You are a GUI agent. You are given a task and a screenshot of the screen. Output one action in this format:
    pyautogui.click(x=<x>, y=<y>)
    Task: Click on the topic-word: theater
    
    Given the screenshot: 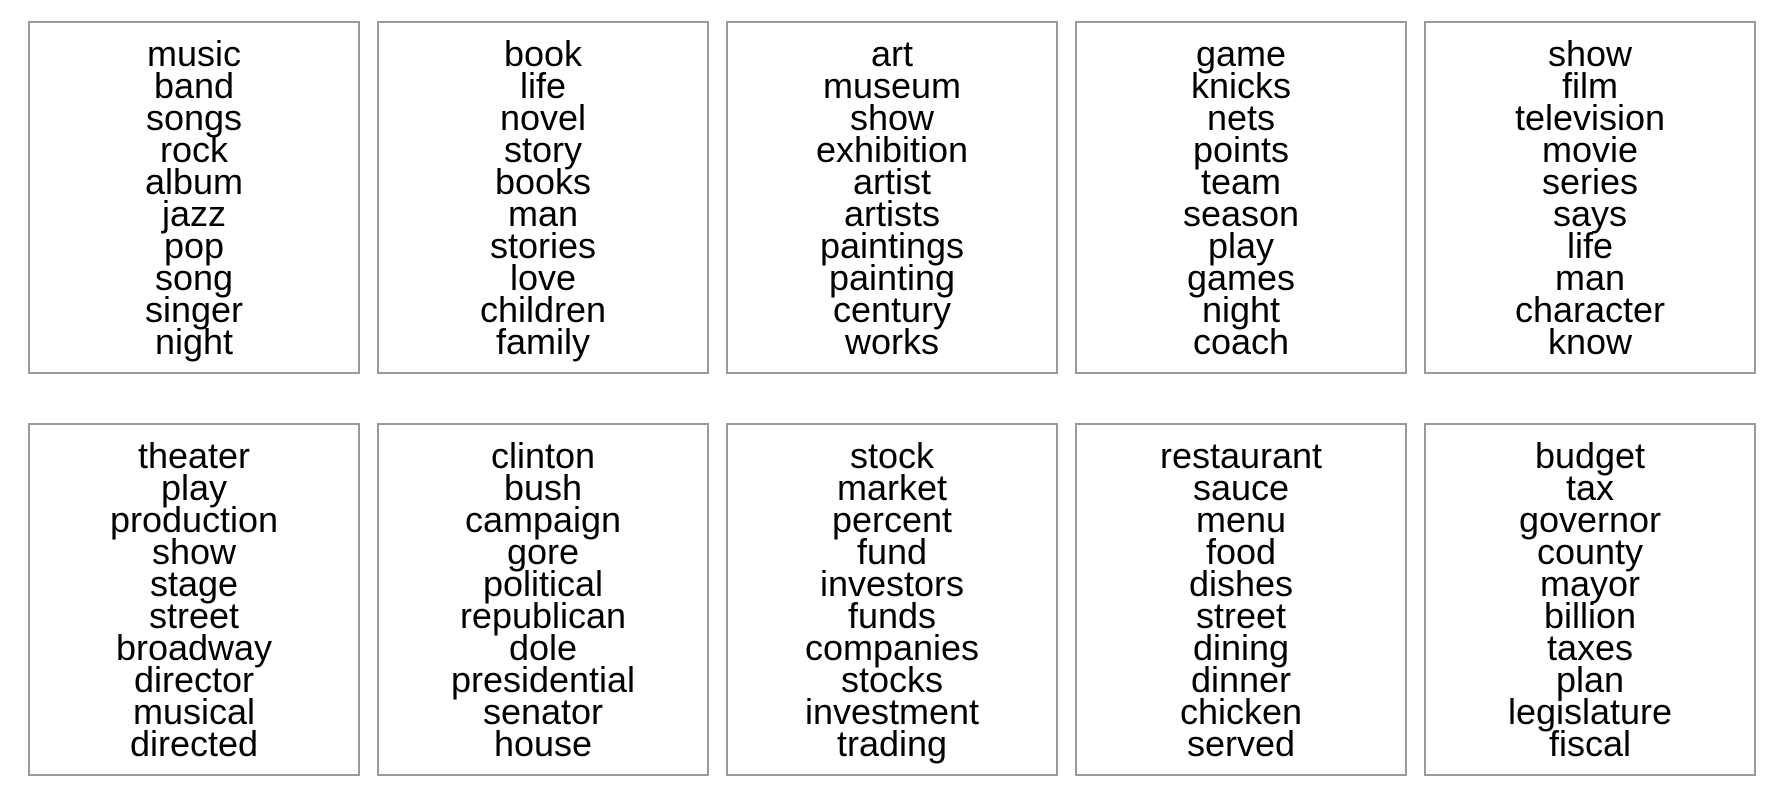 What is the action you would take?
    pyautogui.click(x=194, y=455)
    